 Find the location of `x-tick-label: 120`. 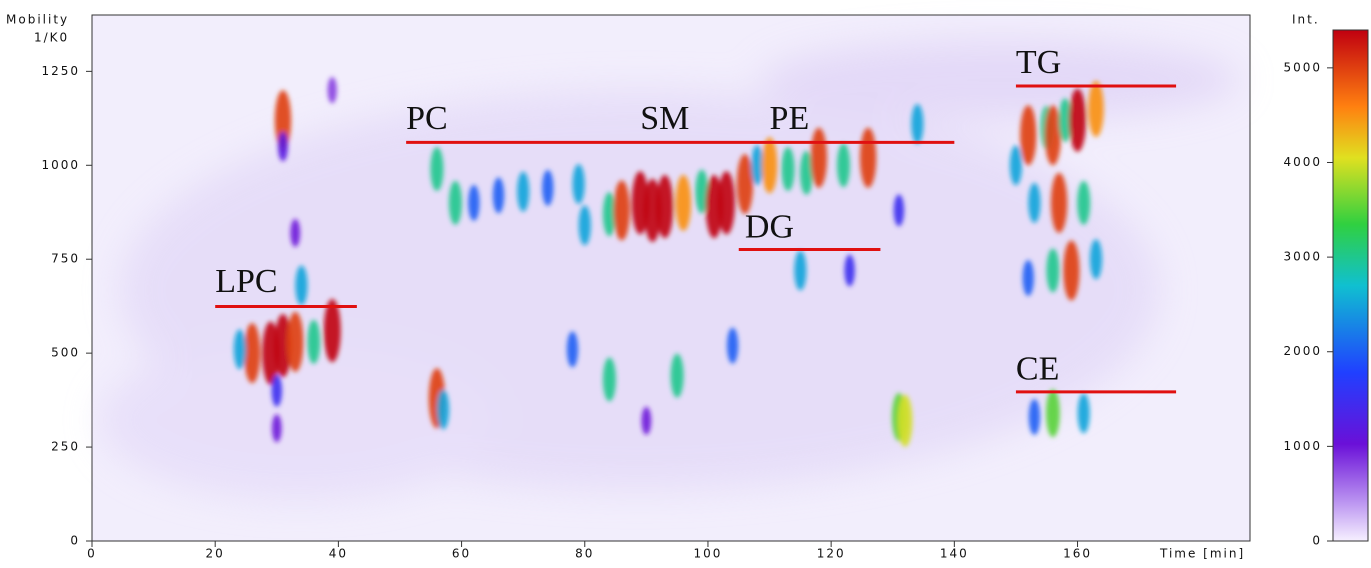

x-tick-label: 120 is located at coordinates (831, 554).